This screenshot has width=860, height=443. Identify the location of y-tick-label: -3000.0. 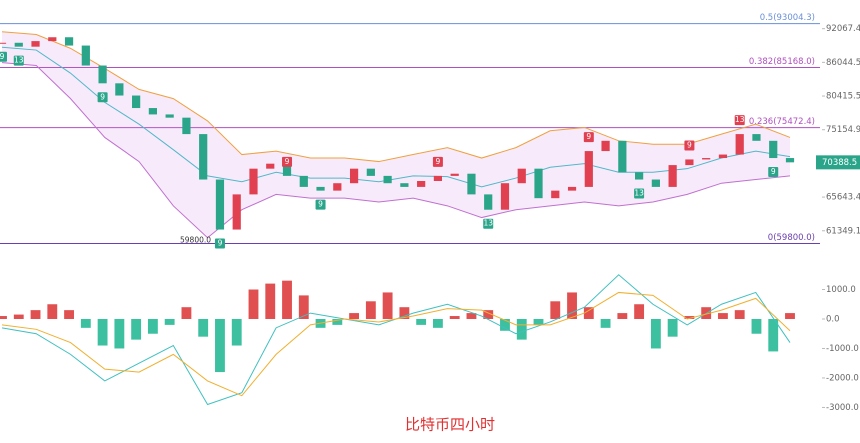
(842, 408).